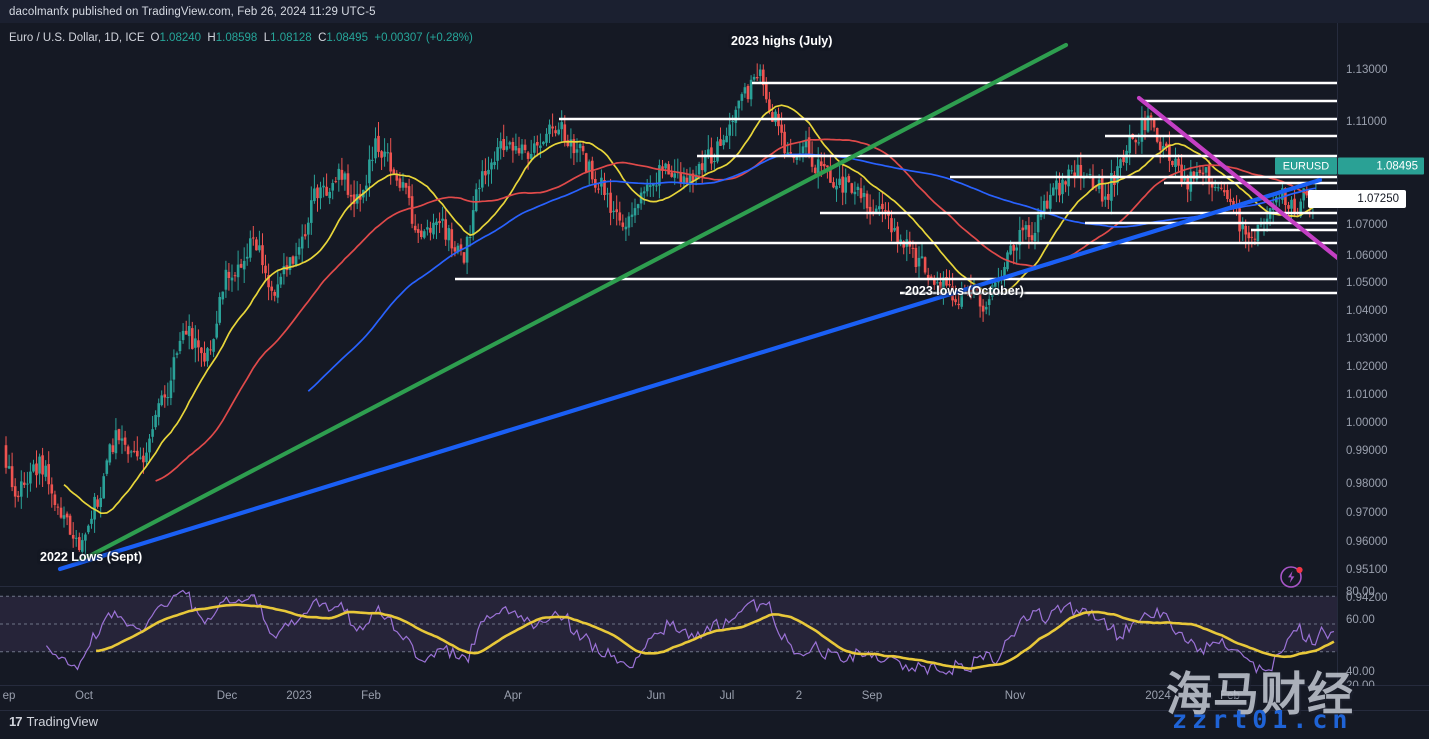 This screenshot has width=1429, height=739. What do you see at coordinates (371, 696) in the screenshot?
I see `time-axis-tick-4: Feb` at bounding box center [371, 696].